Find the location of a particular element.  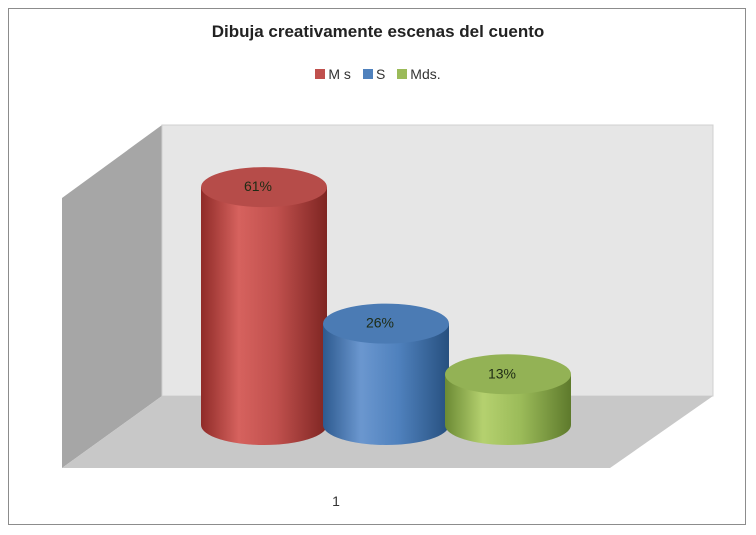

chart-legend: M s S Mds. is located at coordinates (378, 74).